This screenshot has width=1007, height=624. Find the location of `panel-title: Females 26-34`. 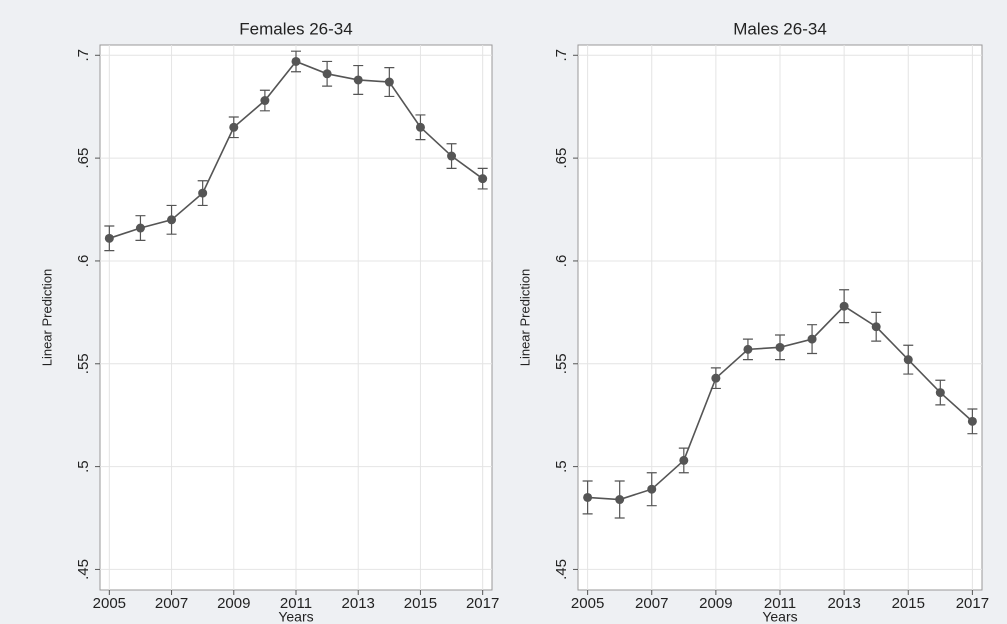

panel-title: Females 26-34 is located at coordinates (295, 28).